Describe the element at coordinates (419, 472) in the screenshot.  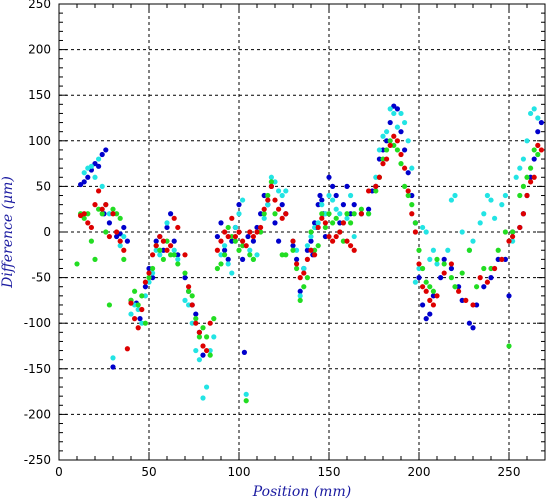
I see `x-tick-label: 200` at that location.